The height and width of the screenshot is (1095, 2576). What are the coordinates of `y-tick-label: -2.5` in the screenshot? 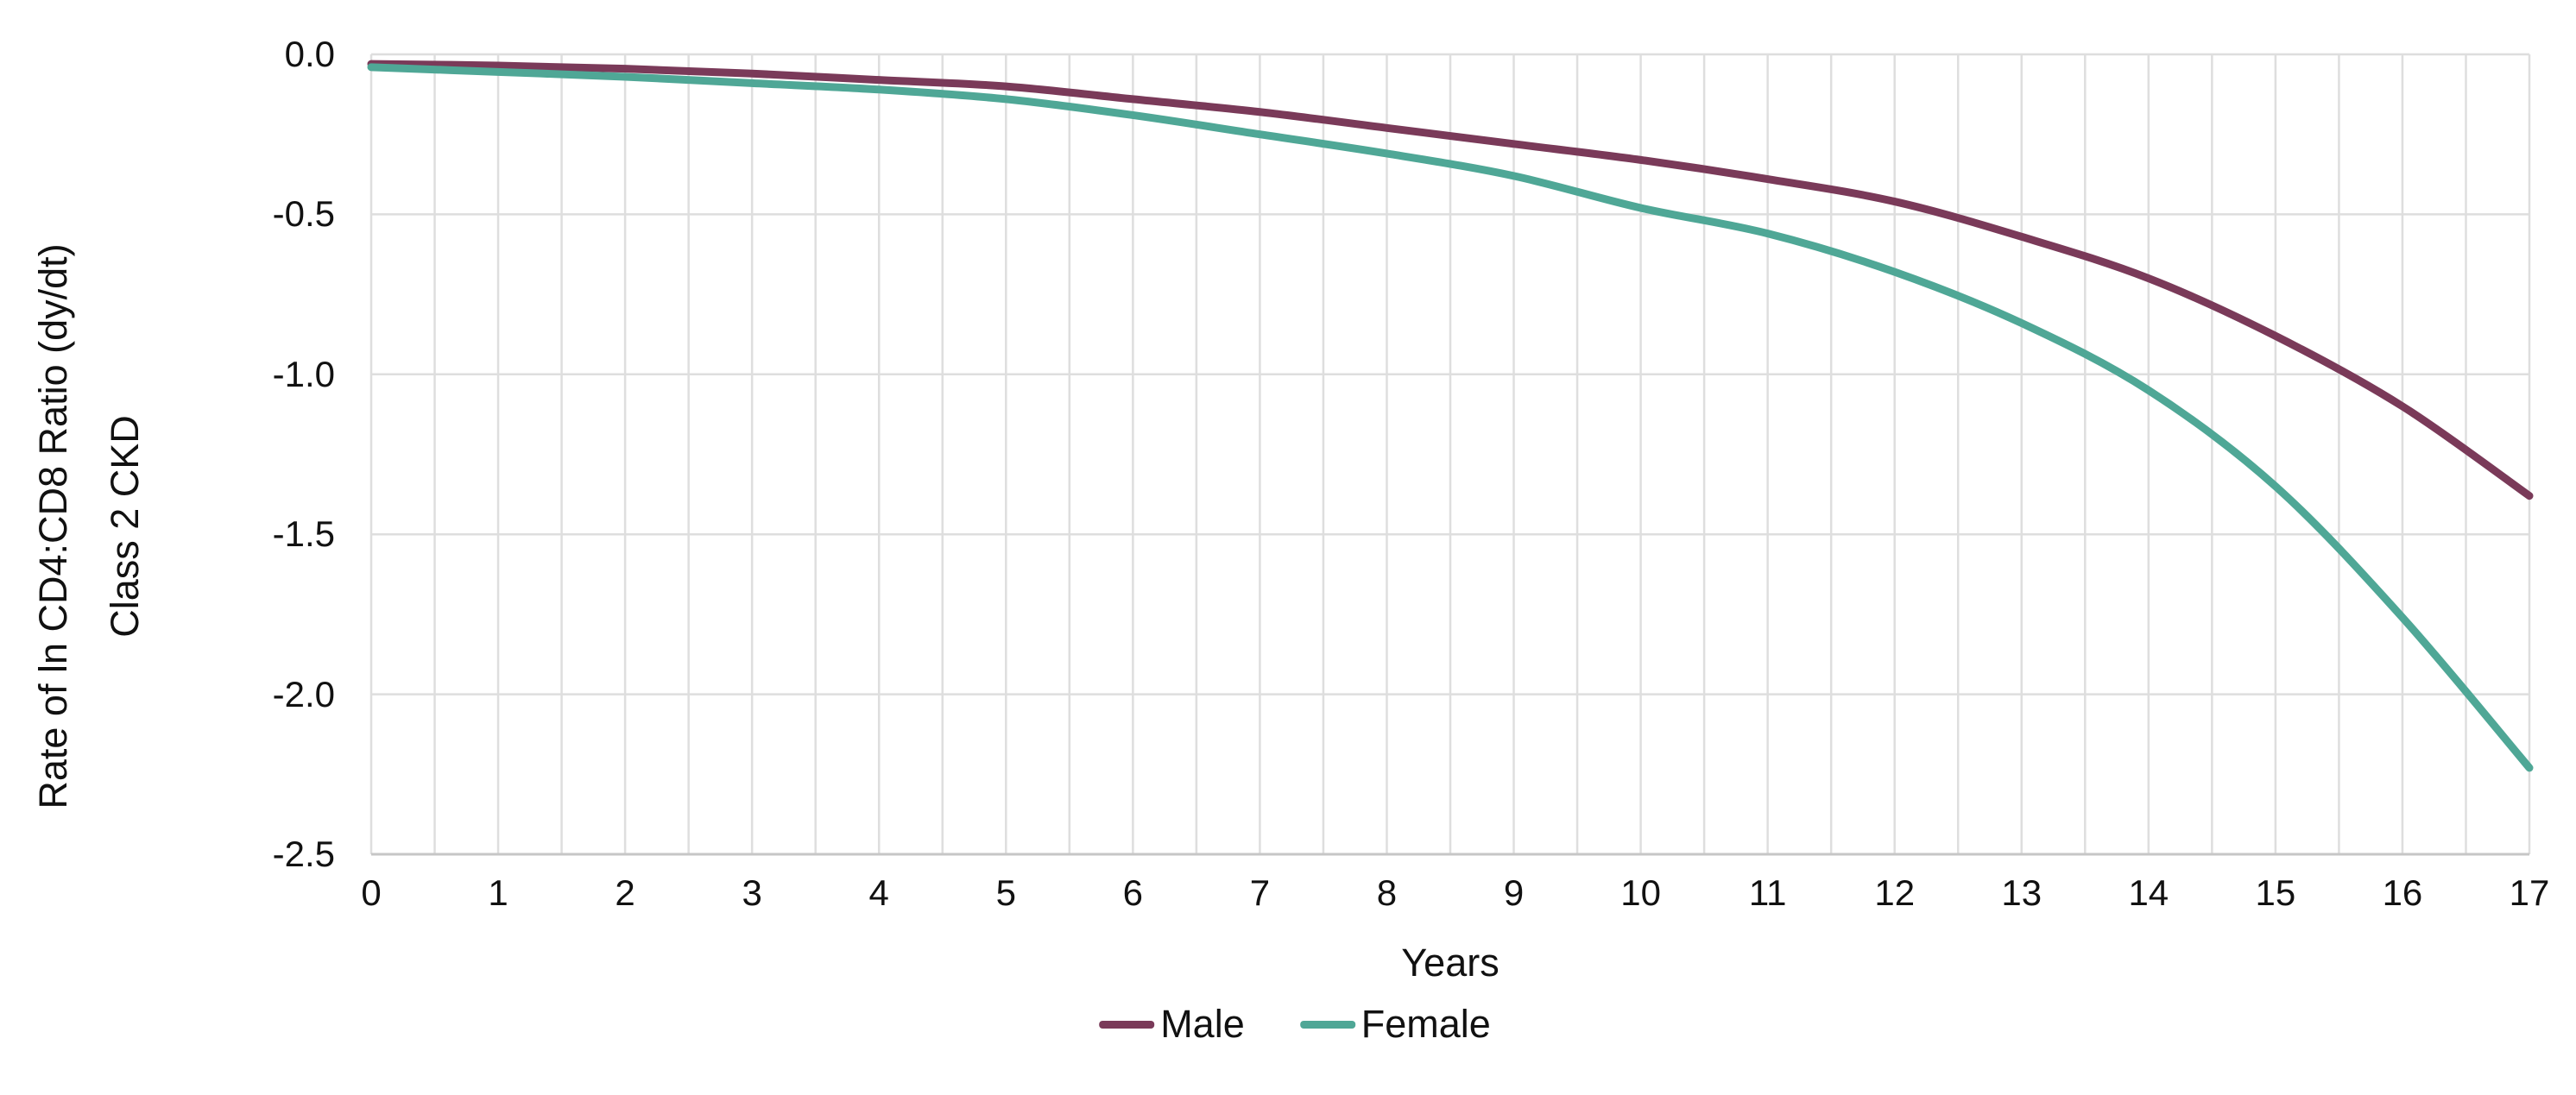 It's located at (303, 854).